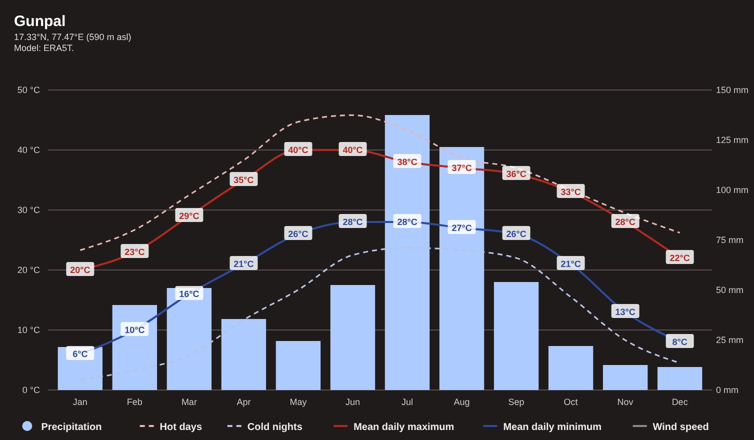 This screenshot has width=754, height=440. I want to click on y-tick-label: 10 °C, so click(28, 330).